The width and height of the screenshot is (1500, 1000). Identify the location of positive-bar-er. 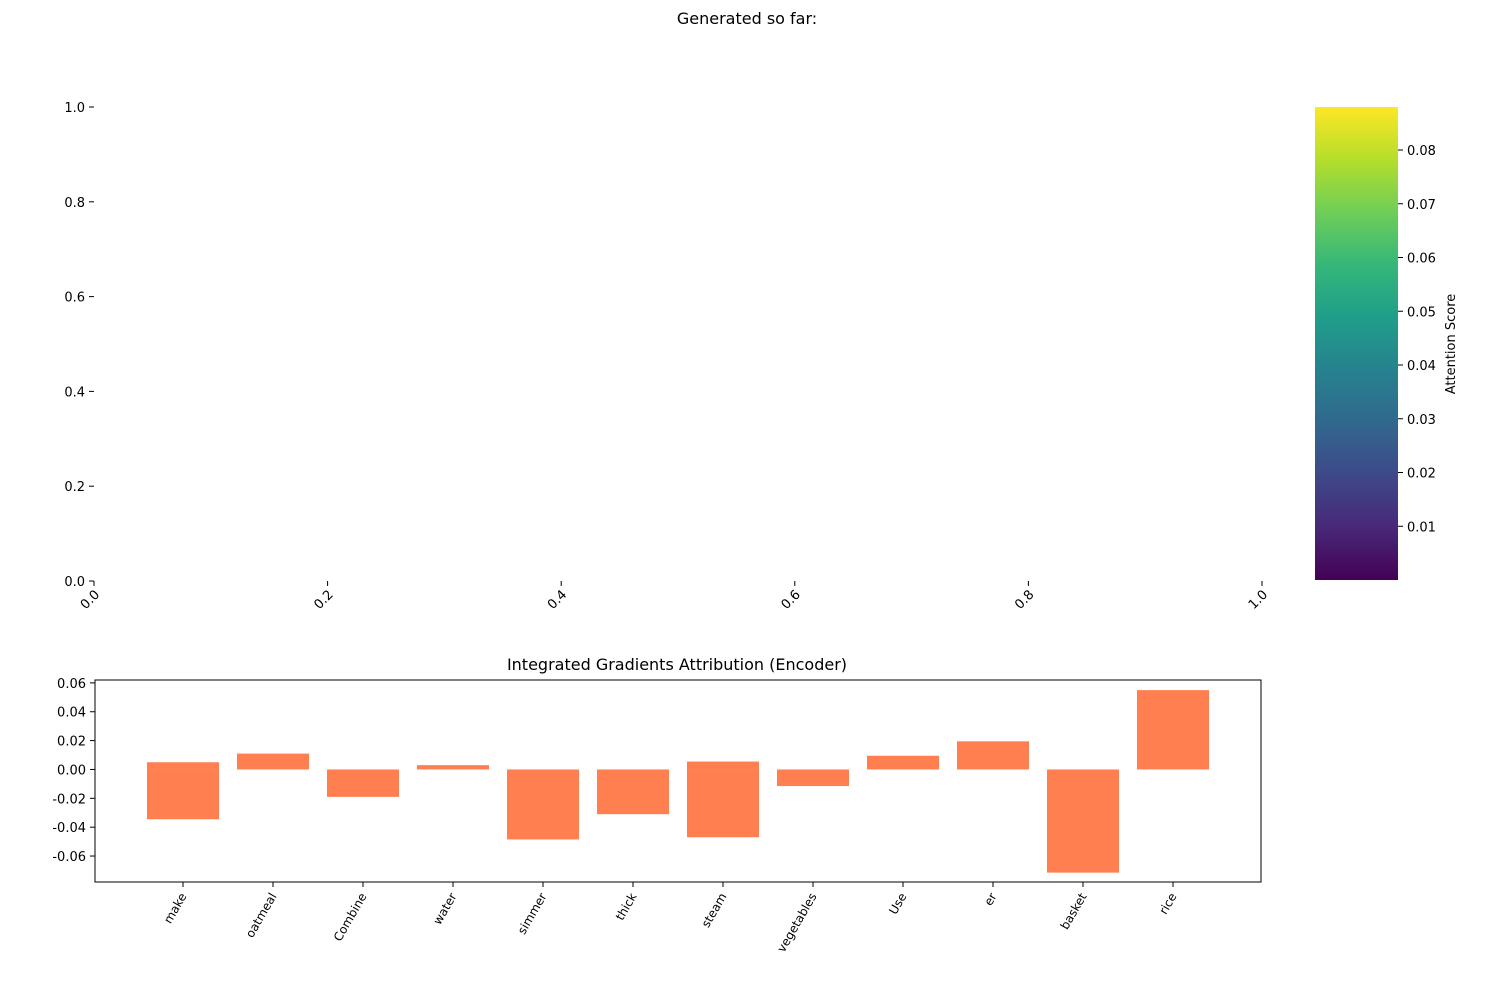
(993, 755).